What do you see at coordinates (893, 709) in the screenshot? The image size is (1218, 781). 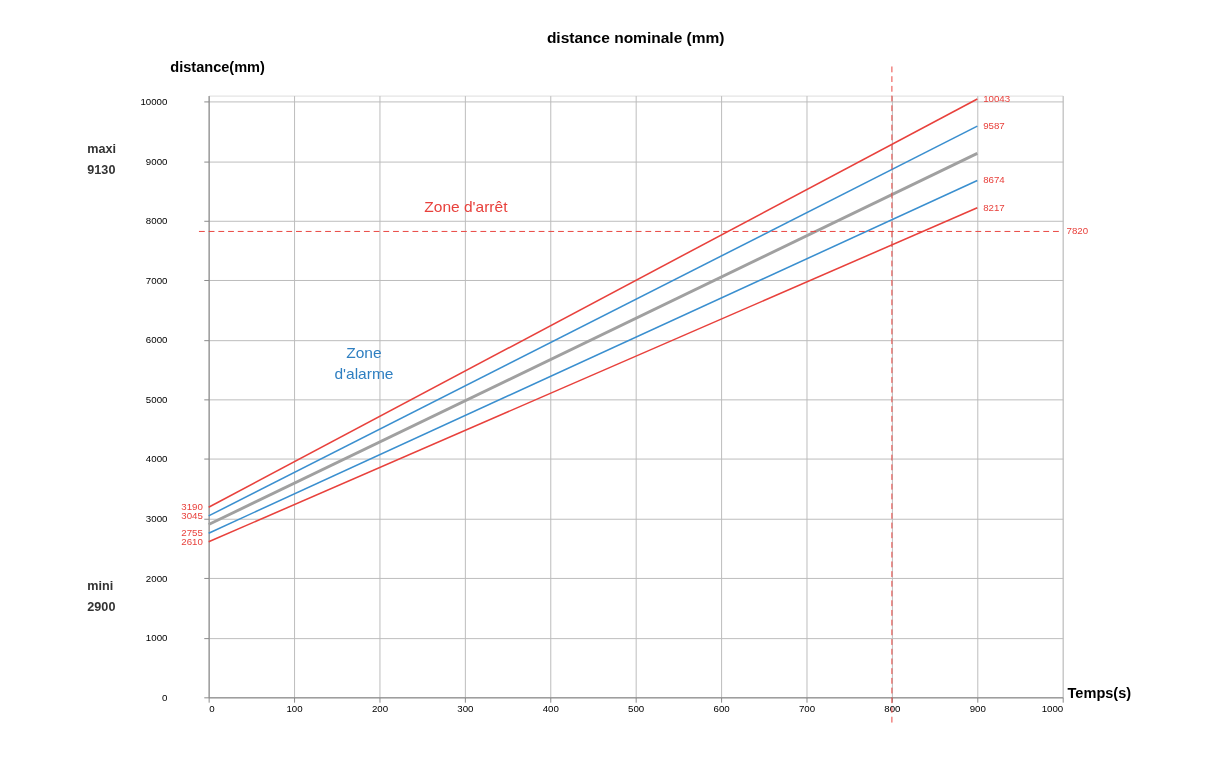 I see `x-tick-label: 800` at bounding box center [893, 709].